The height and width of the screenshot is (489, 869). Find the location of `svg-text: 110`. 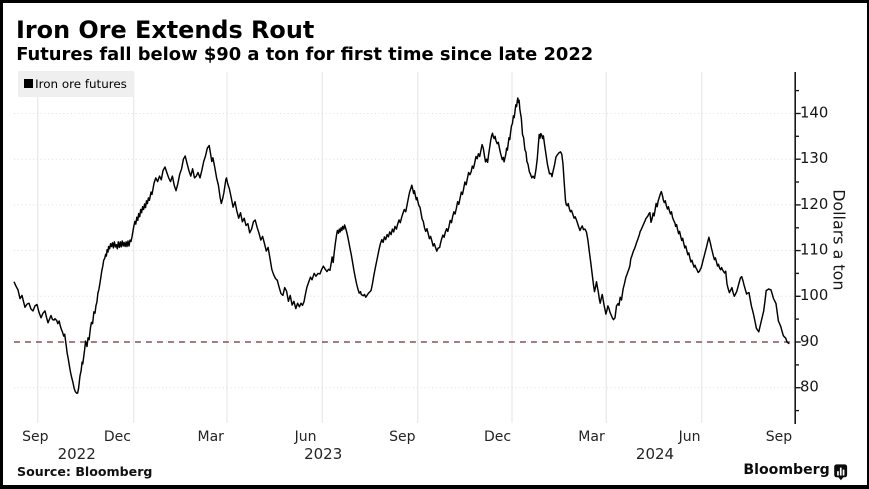

svg-text: 110 is located at coordinates (814, 250).